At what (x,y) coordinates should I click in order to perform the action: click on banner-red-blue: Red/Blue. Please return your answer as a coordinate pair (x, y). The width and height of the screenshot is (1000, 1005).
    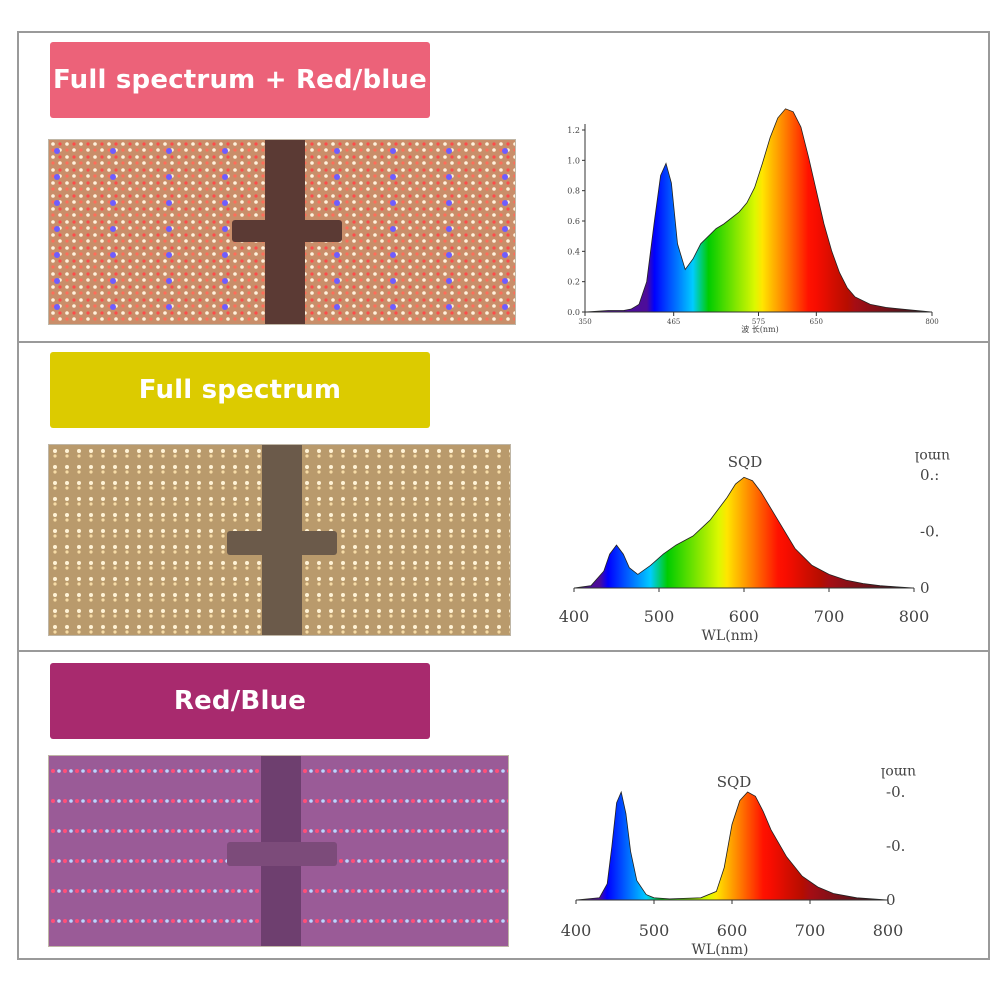
    Looking at the image, I should click on (240, 701).